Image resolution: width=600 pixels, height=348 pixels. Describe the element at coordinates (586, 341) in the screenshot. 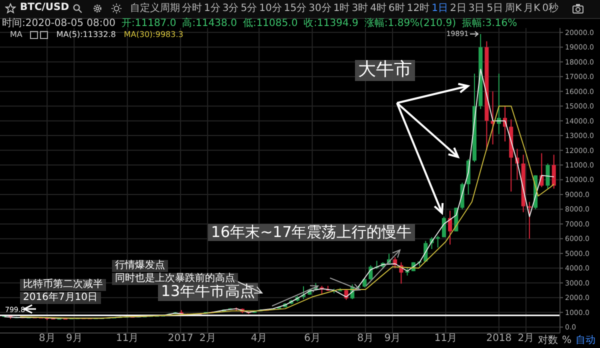

I see `text: 自动` at that location.